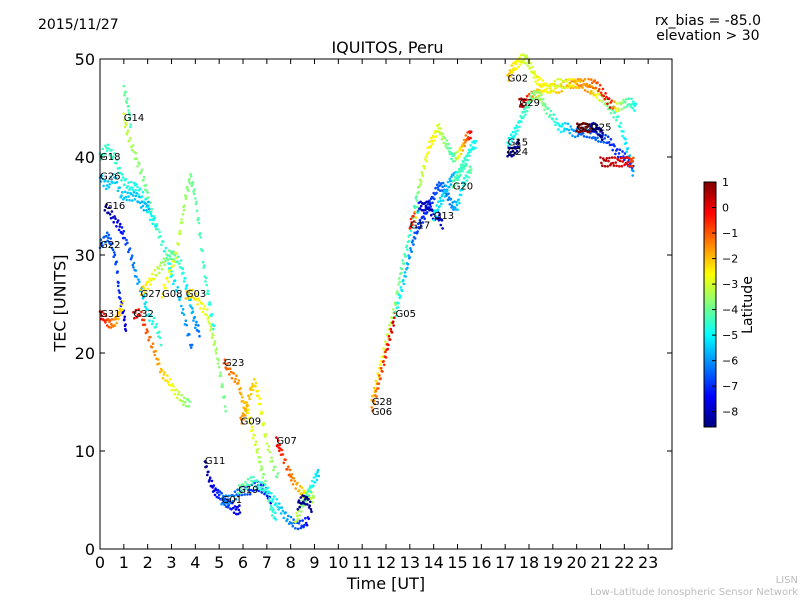 This screenshot has height=600, width=800. What do you see at coordinates (110, 177) in the screenshot?
I see `satellite-label: G26` at bounding box center [110, 177].